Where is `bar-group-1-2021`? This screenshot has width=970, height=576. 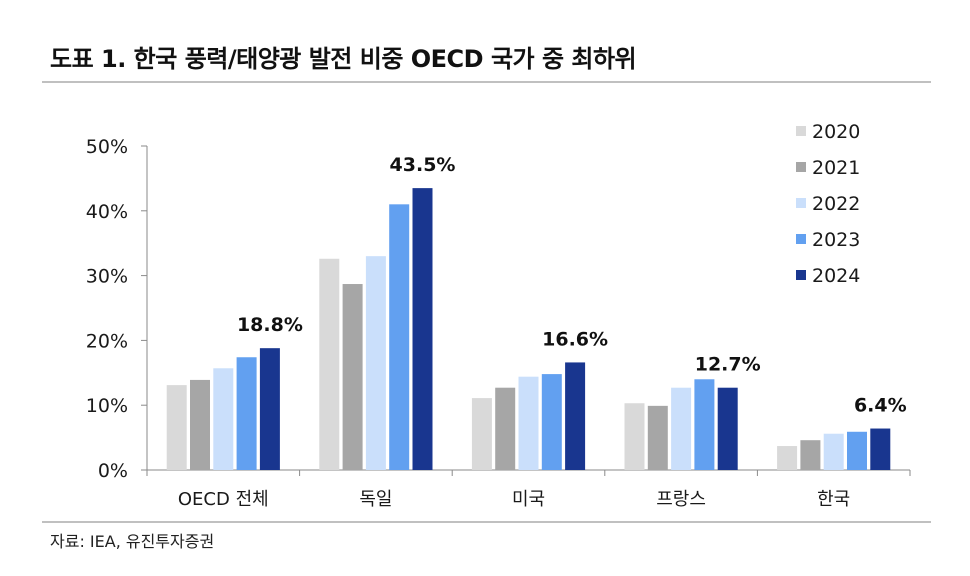 bar-group-1-2021 is located at coordinates (200, 424).